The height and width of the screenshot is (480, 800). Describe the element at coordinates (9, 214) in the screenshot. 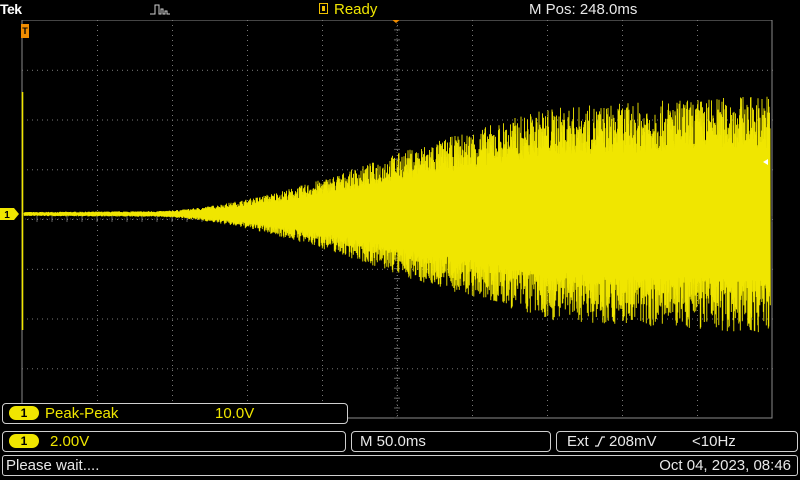

I see `channel-1-marker: 1` at that location.